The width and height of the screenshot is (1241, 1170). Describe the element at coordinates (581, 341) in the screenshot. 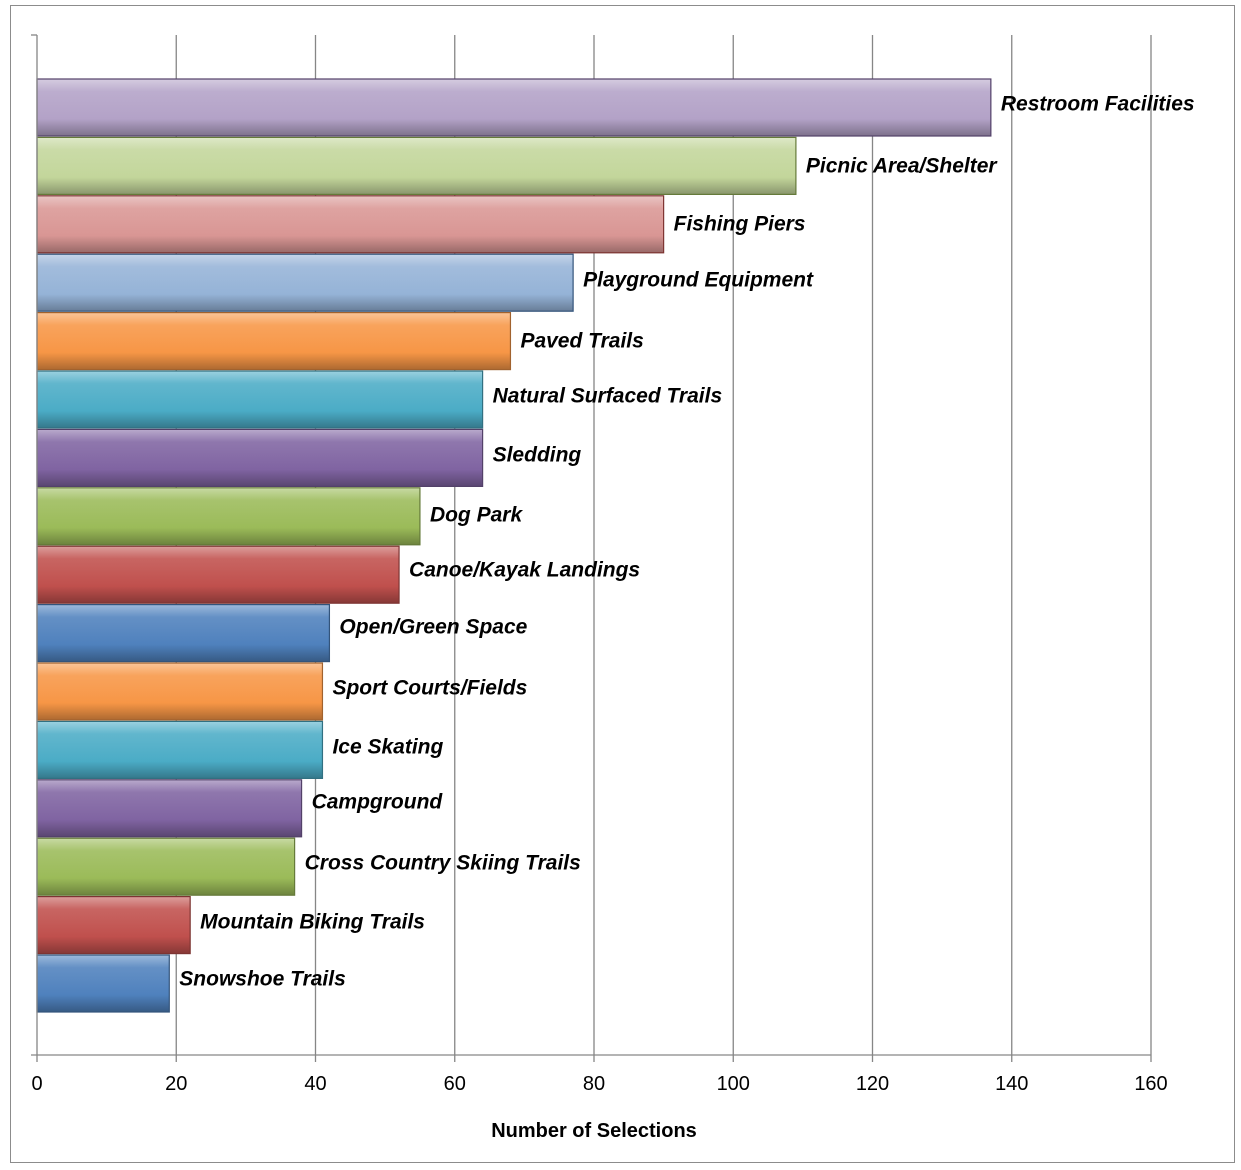

I see `bar-label: Paved Trails` at that location.